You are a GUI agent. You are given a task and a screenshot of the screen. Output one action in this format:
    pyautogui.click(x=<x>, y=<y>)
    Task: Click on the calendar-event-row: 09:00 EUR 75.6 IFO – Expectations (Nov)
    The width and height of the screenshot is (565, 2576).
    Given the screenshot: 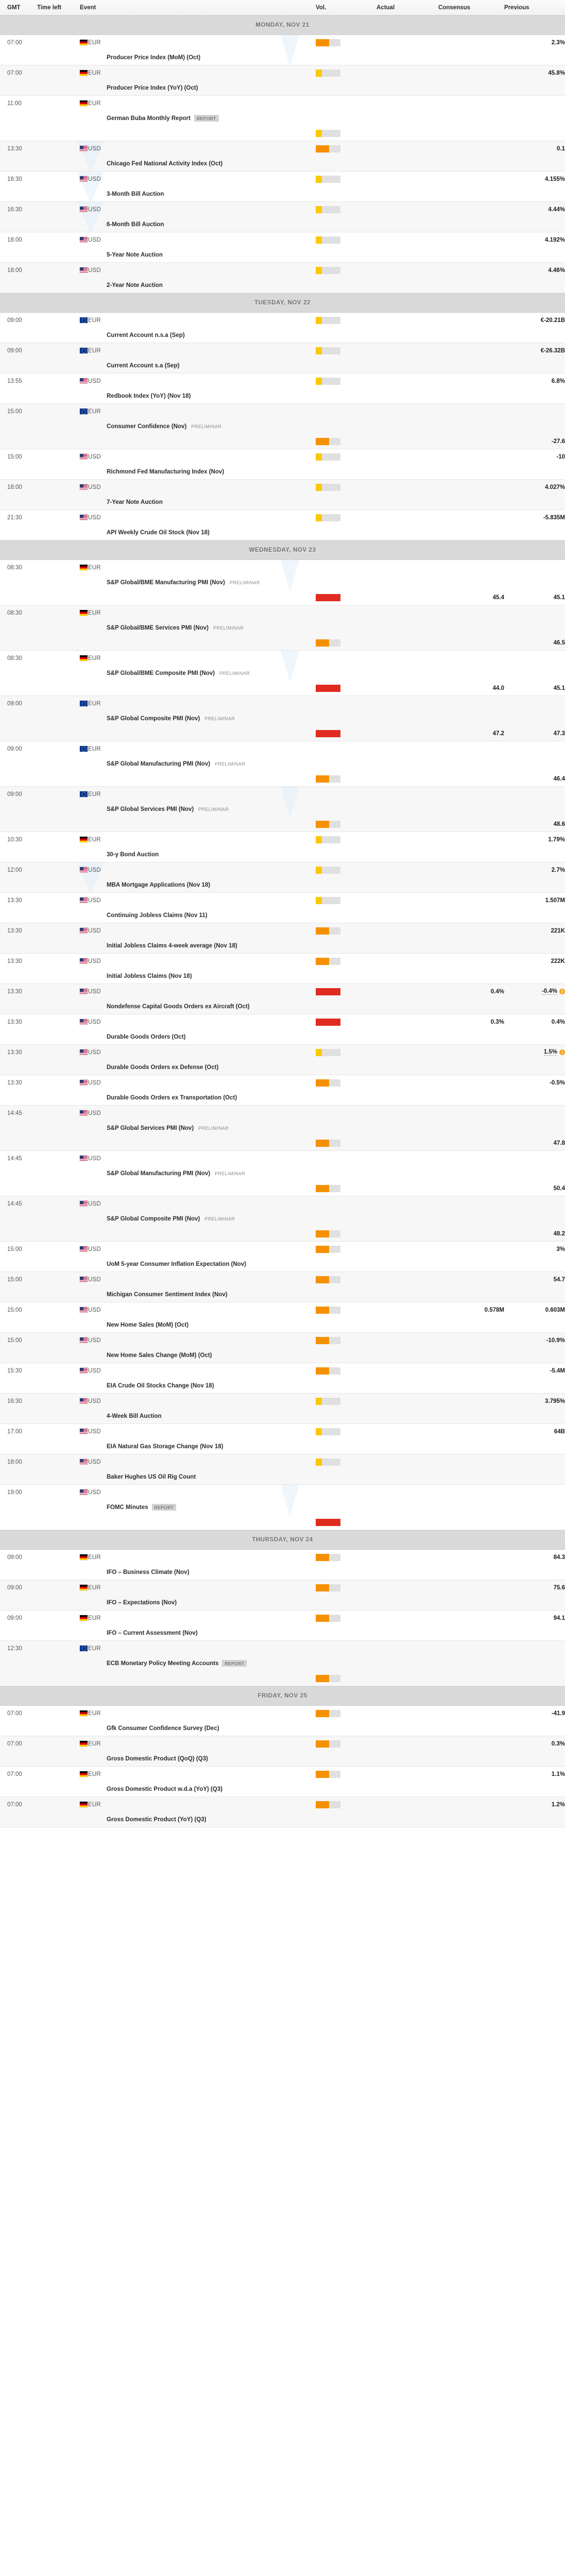 What is the action you would take?
    pyautogui.click(x=282, y=1595)
    